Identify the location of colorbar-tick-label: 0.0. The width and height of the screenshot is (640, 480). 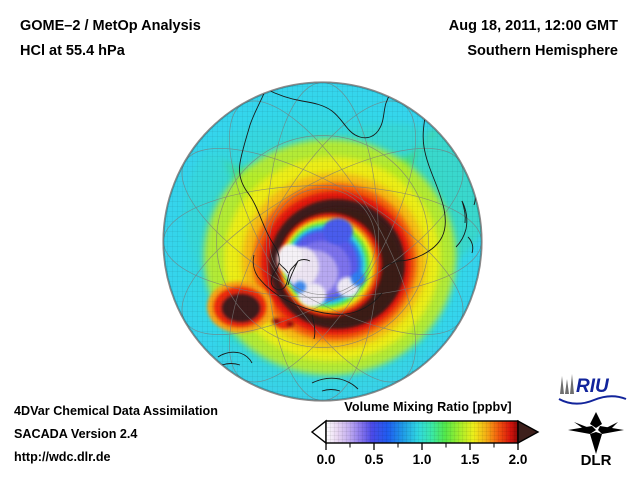
(326, 459).